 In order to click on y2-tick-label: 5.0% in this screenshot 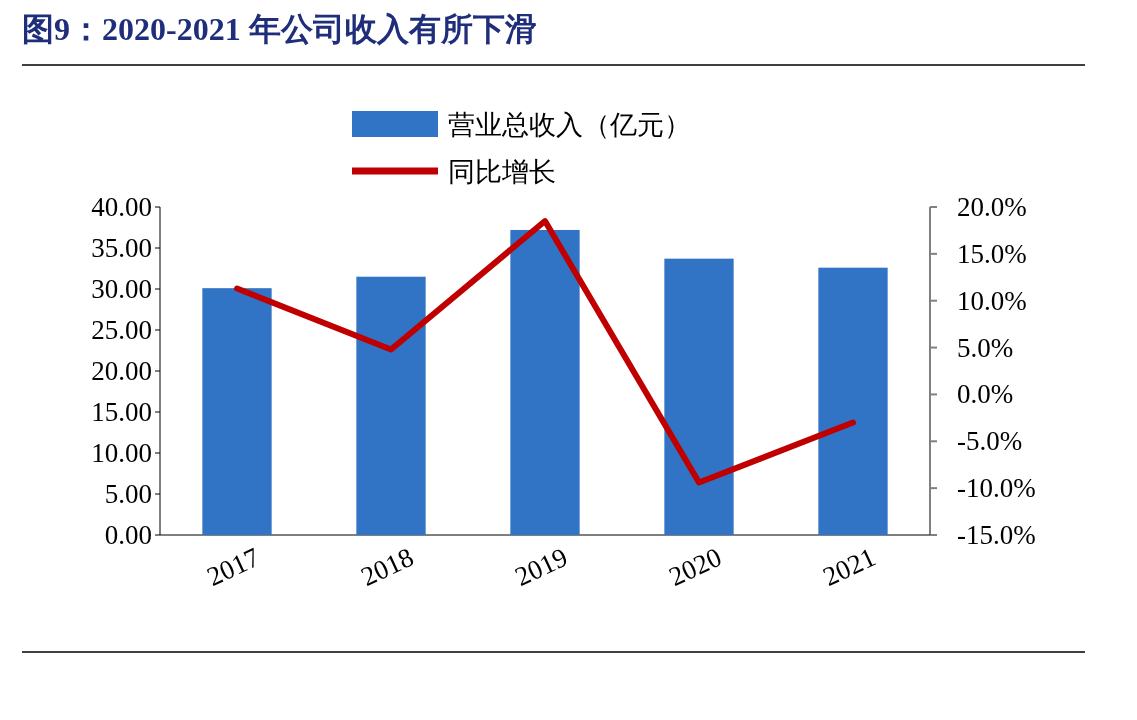, I will do `click(985, 347)`.